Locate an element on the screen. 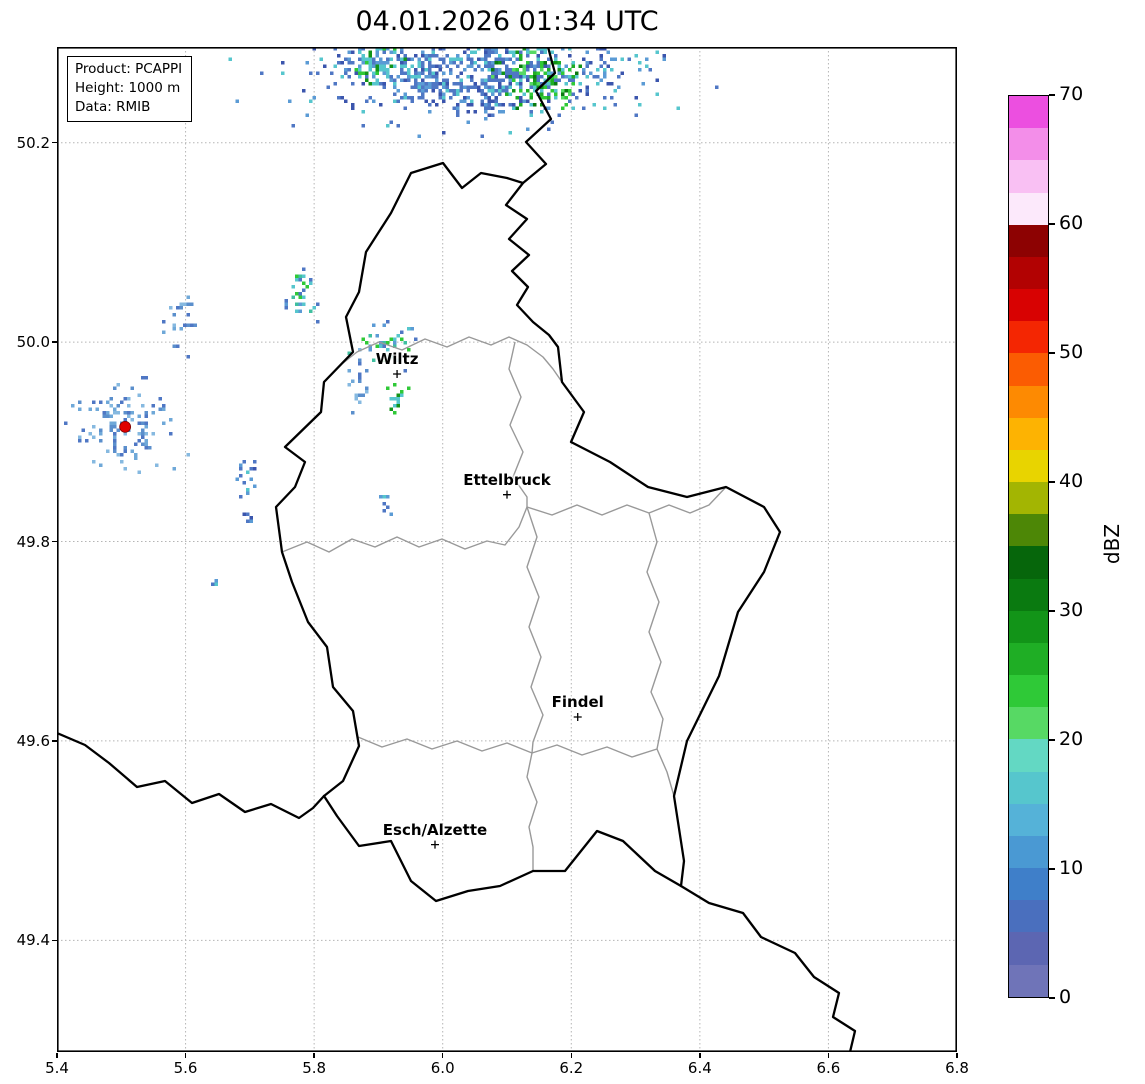 This screenshot has width=1145, height=1084. y-tick-label: 49.6 is located at coordinates (33, 740).